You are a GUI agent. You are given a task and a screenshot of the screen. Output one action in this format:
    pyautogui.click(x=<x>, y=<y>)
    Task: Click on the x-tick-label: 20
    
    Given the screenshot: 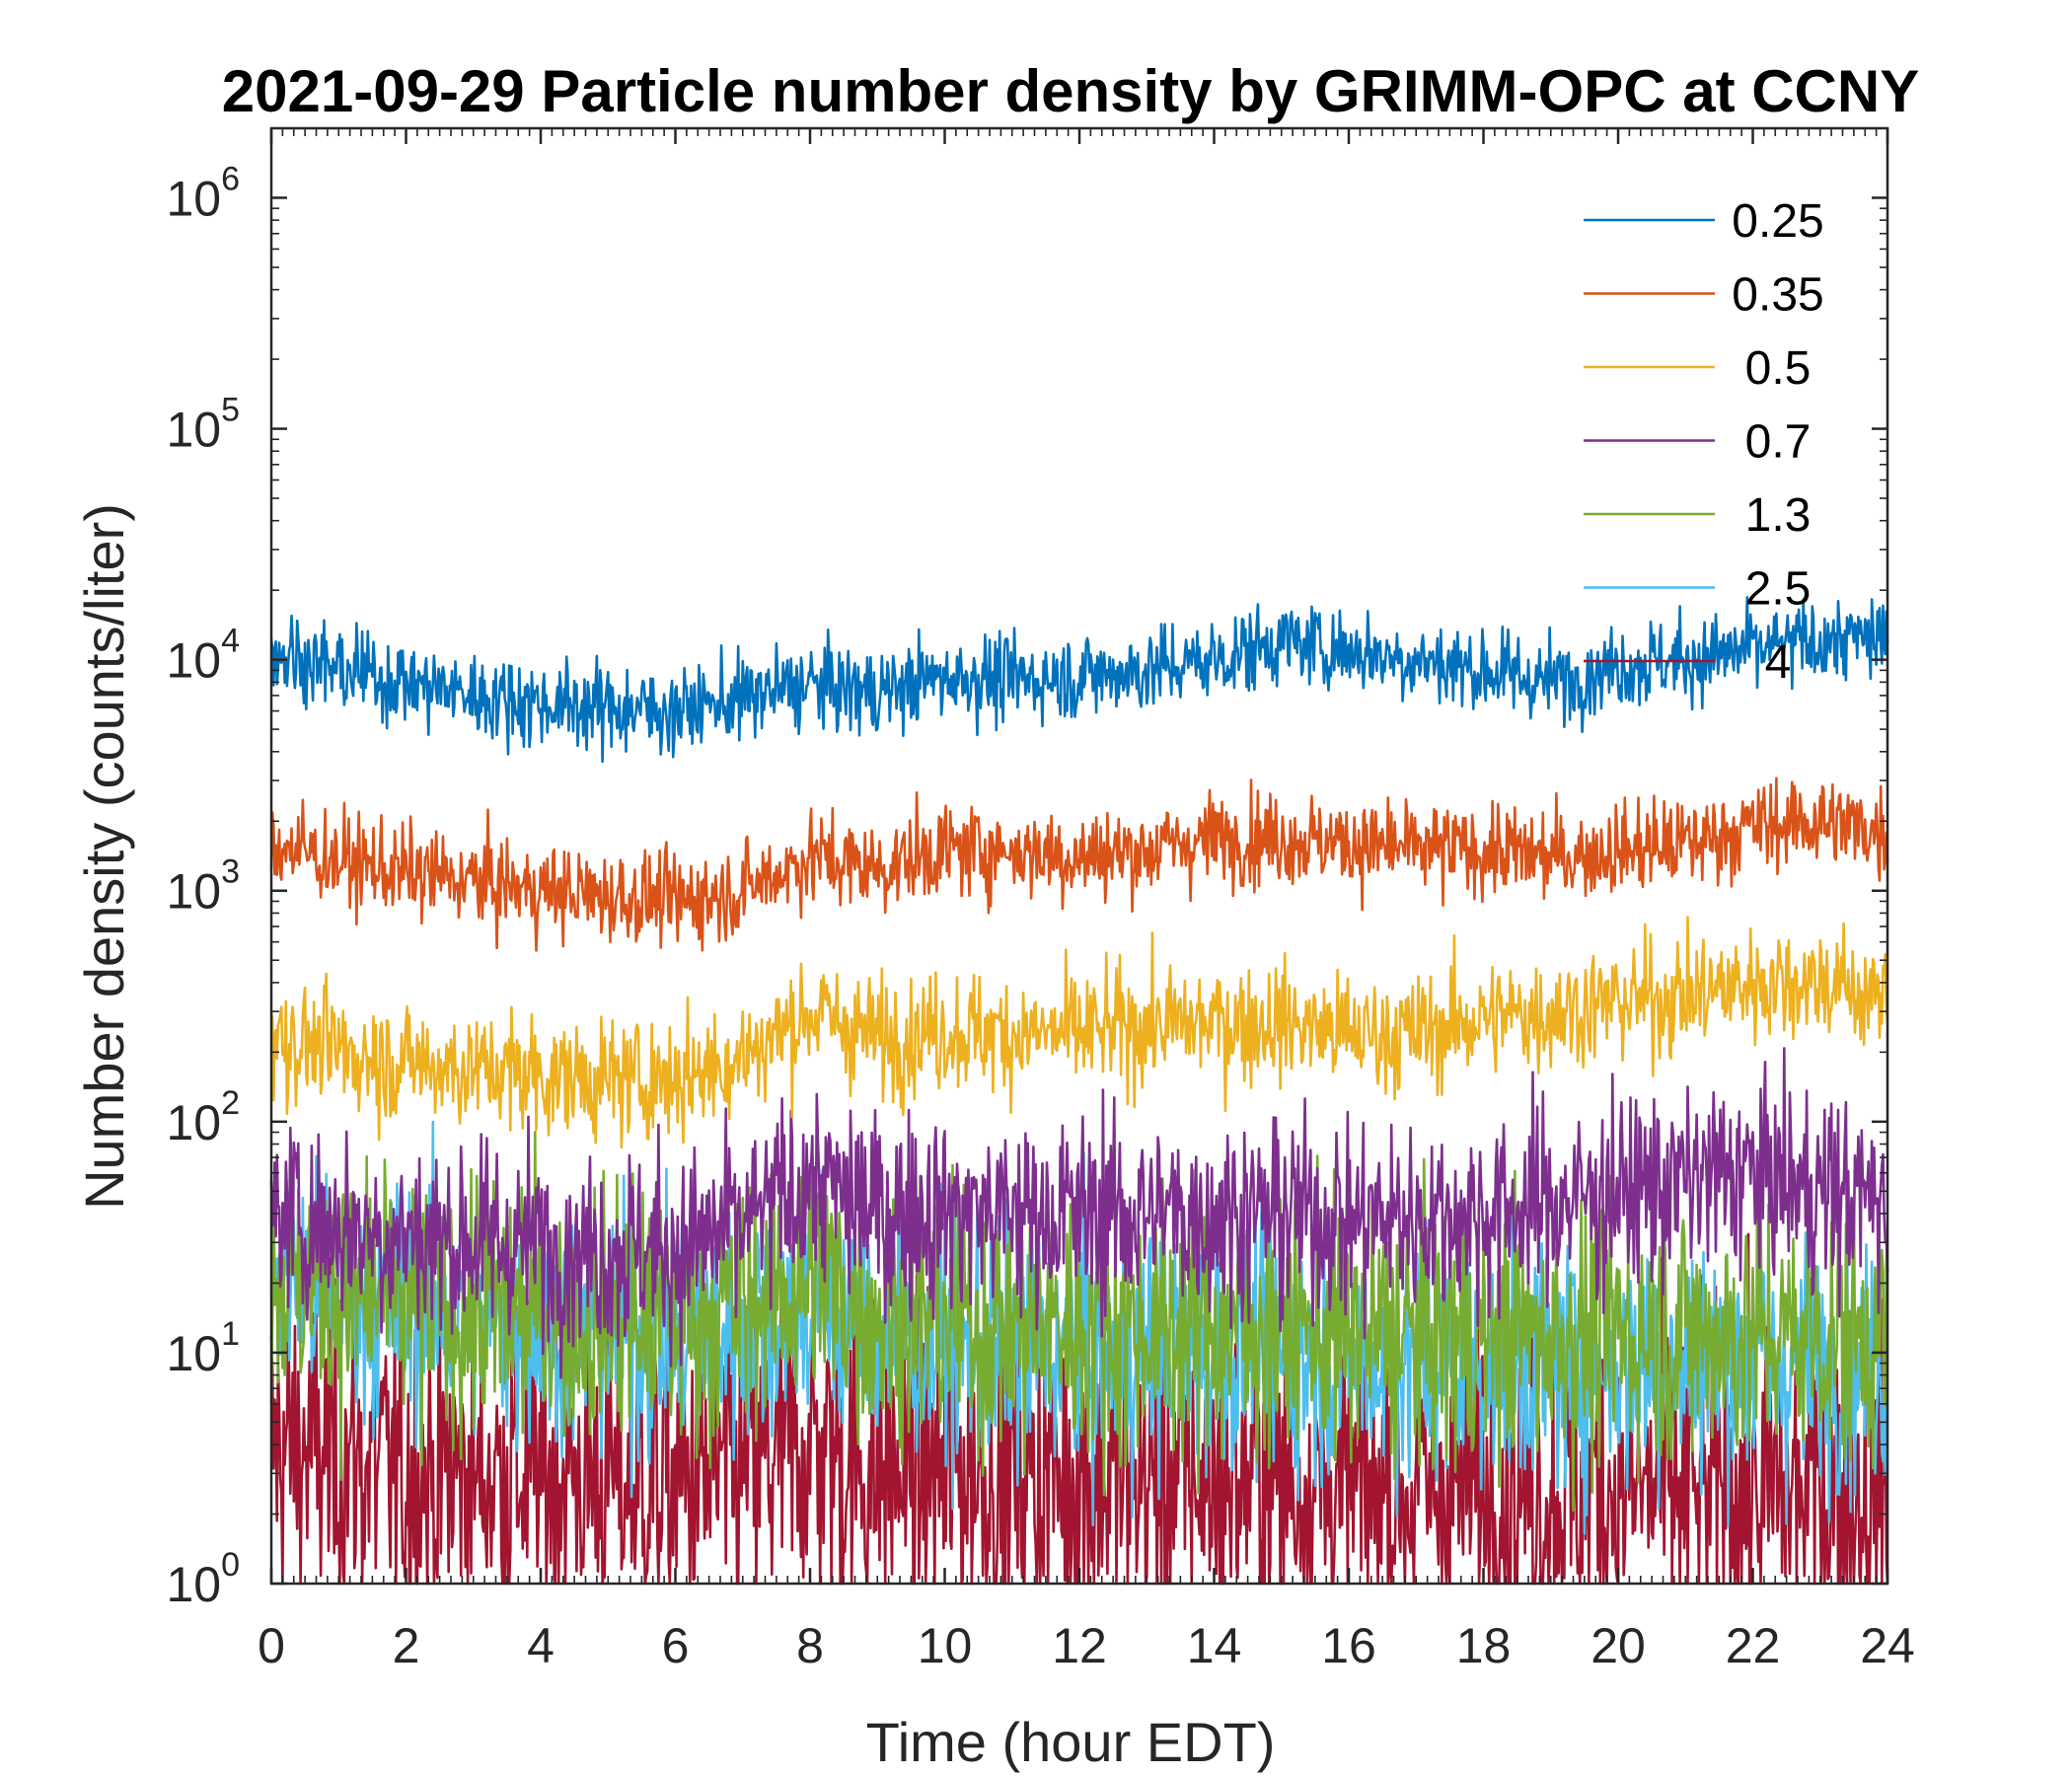 What is the action you would take?
    pyautogui.click(x=1618, y=1646)
    